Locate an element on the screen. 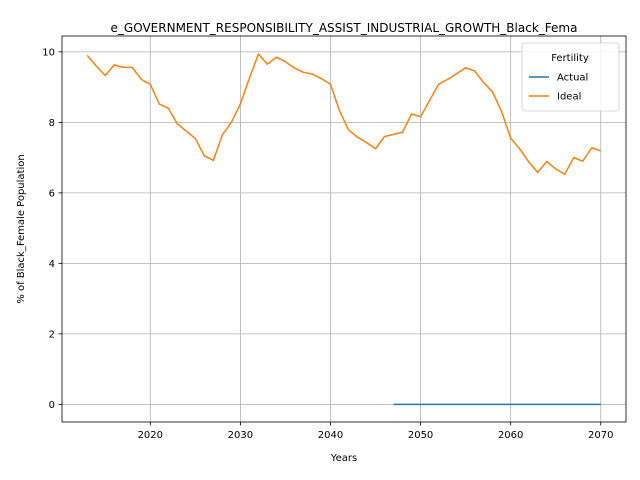 This screenshot has height=480, width=640. x-tick-label: 2020 is located at coordinates (150, 435).